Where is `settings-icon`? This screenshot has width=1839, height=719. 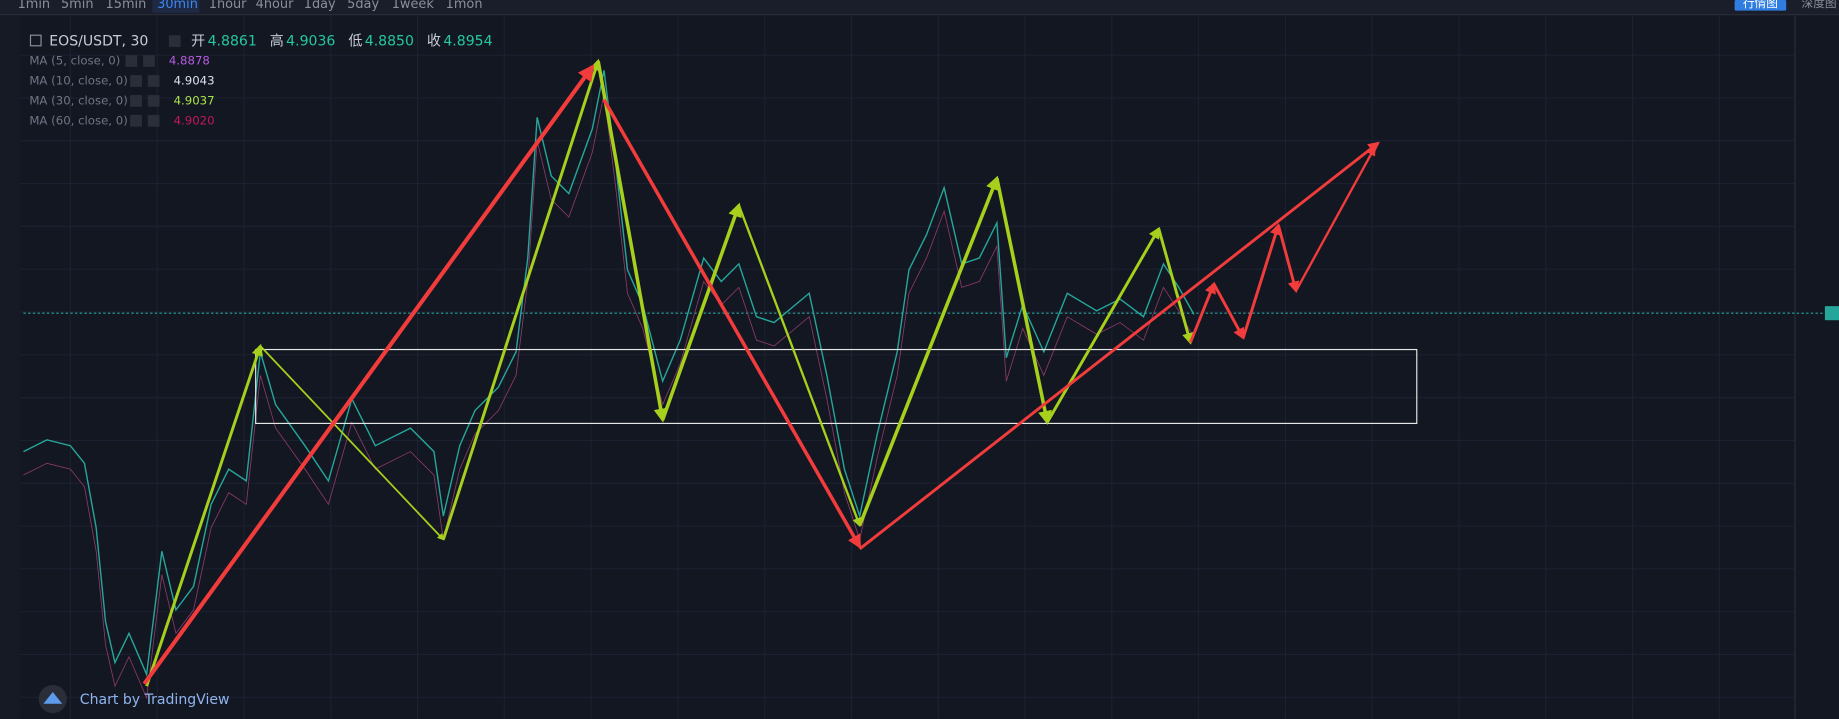
settings-icon is located at coordinates (174, 41).